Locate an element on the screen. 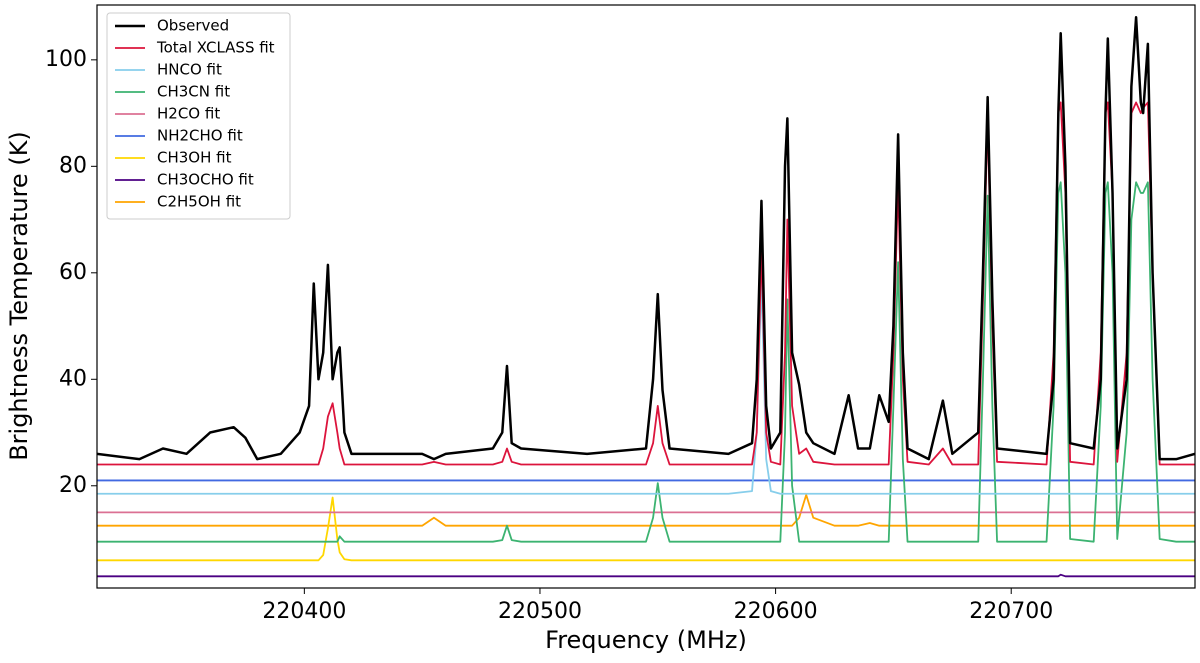 This screenshot has width=1200, height=663. legend-label: Observed is located at coordinates (193, 26).